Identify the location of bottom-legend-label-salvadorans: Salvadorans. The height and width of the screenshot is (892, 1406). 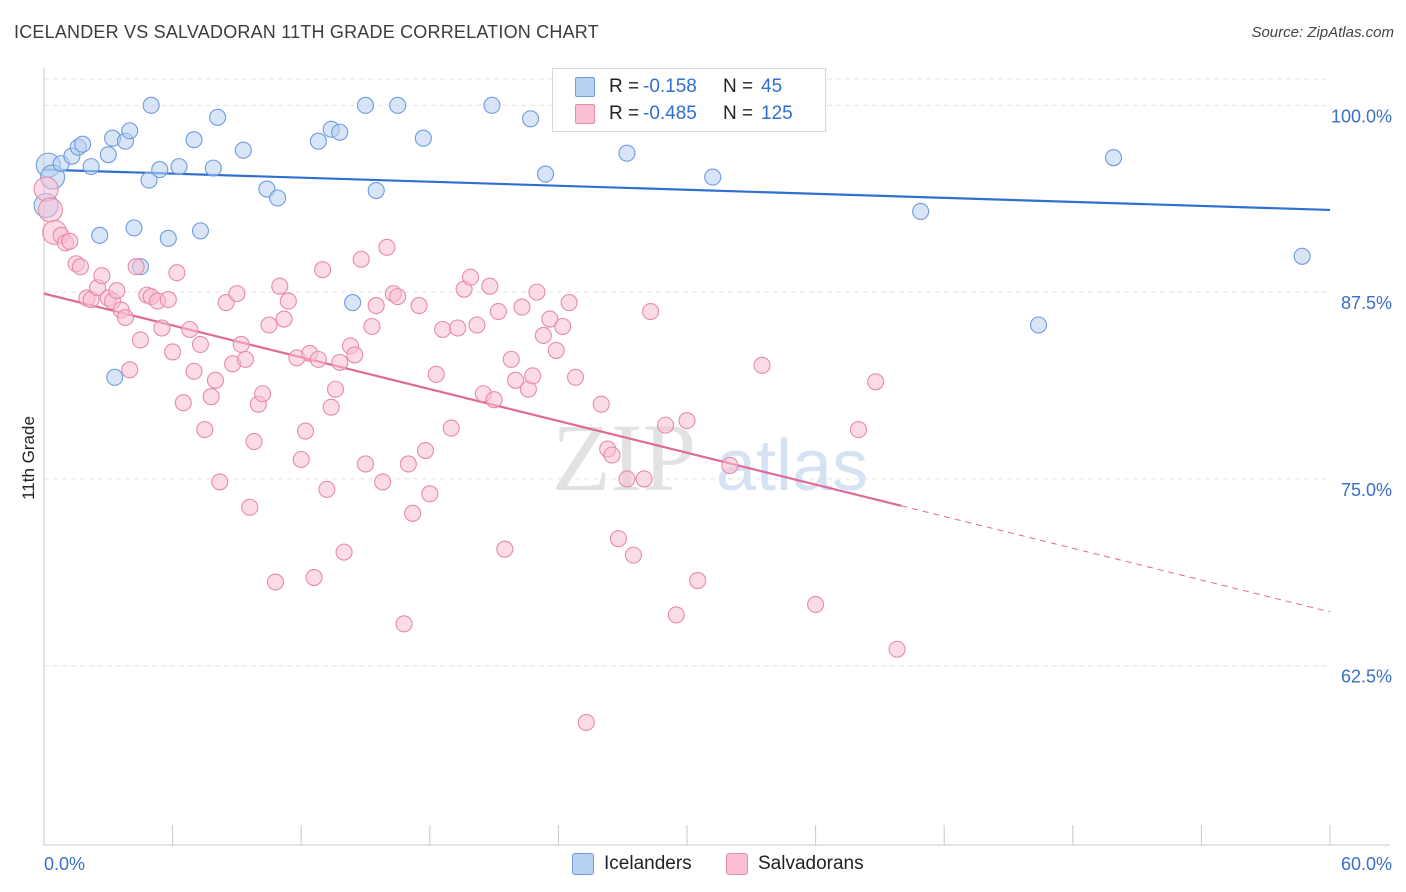
(811, 863).